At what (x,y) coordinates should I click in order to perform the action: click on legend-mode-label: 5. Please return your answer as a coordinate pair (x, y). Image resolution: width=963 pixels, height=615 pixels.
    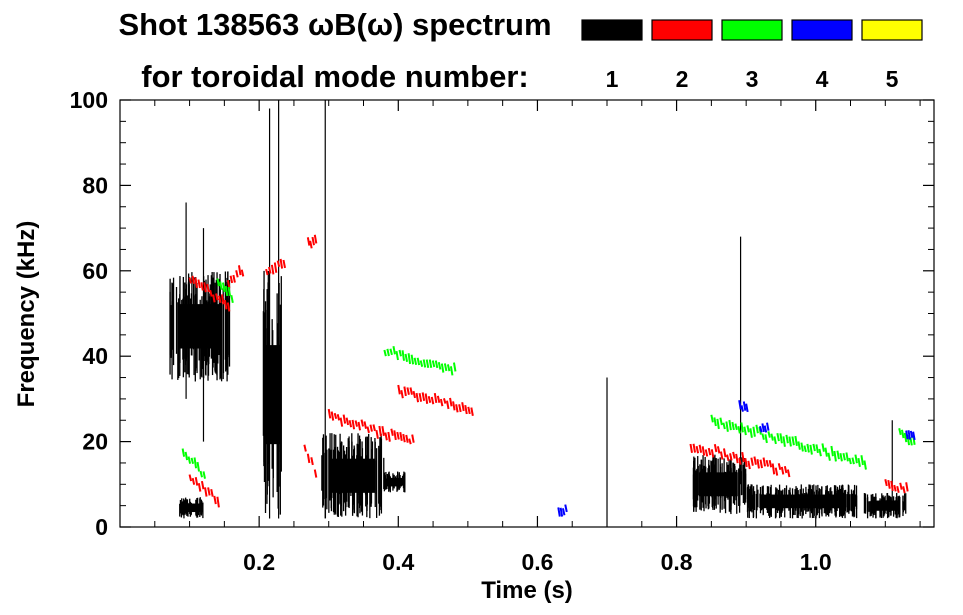
    Looking at the image, I should click on (892, 79).